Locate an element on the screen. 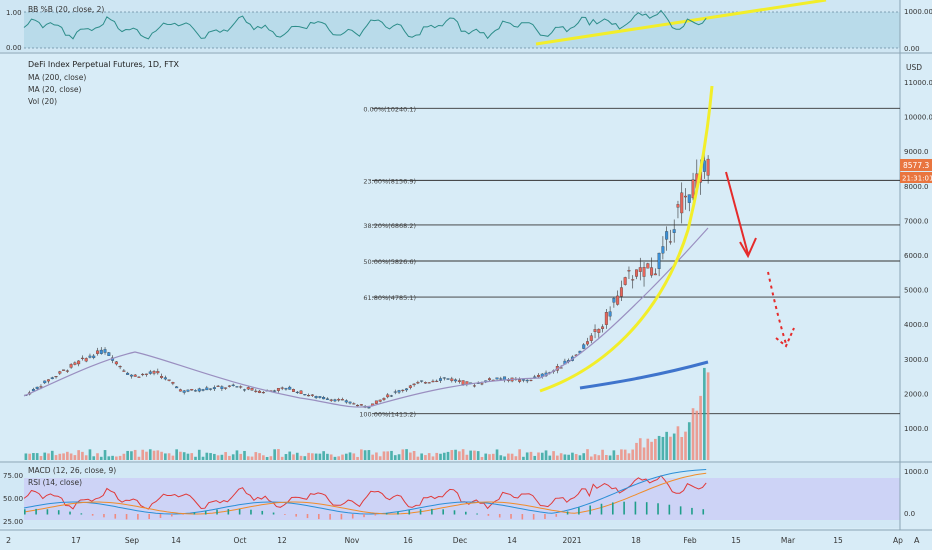 The image size is (932, 550). time-tick: Dec is located at coordinates (460, 540).